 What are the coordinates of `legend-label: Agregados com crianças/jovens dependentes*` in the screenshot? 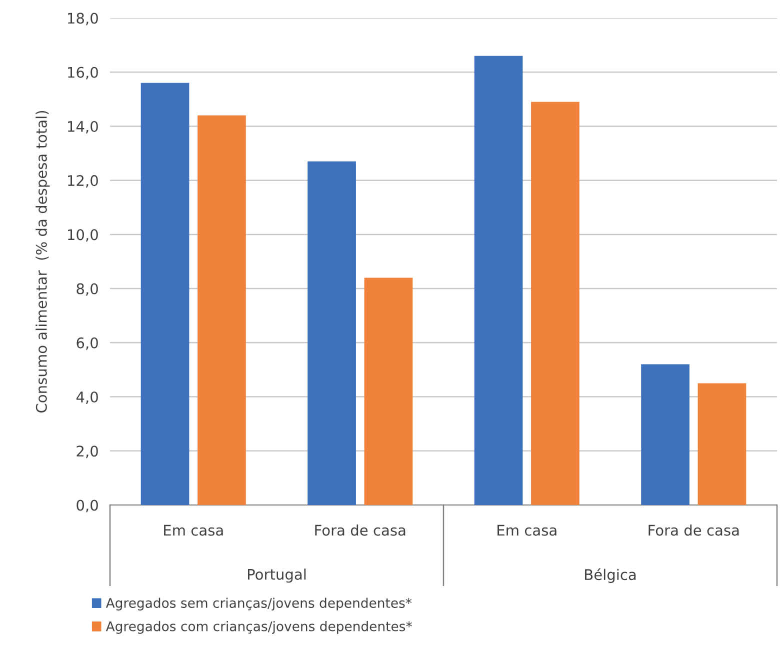 It's located at (259, 627).